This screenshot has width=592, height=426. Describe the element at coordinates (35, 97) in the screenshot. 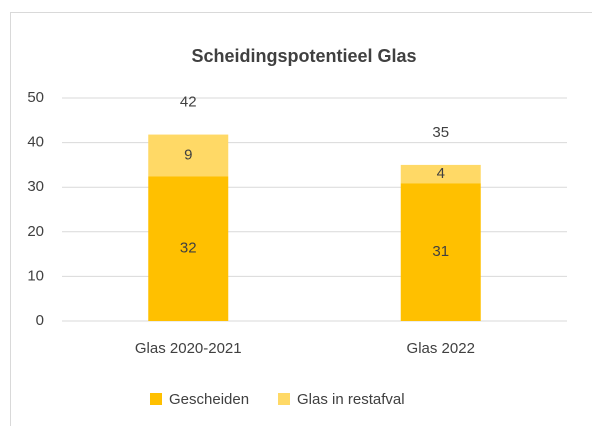

I see `y-tick-label: 50` at that location.